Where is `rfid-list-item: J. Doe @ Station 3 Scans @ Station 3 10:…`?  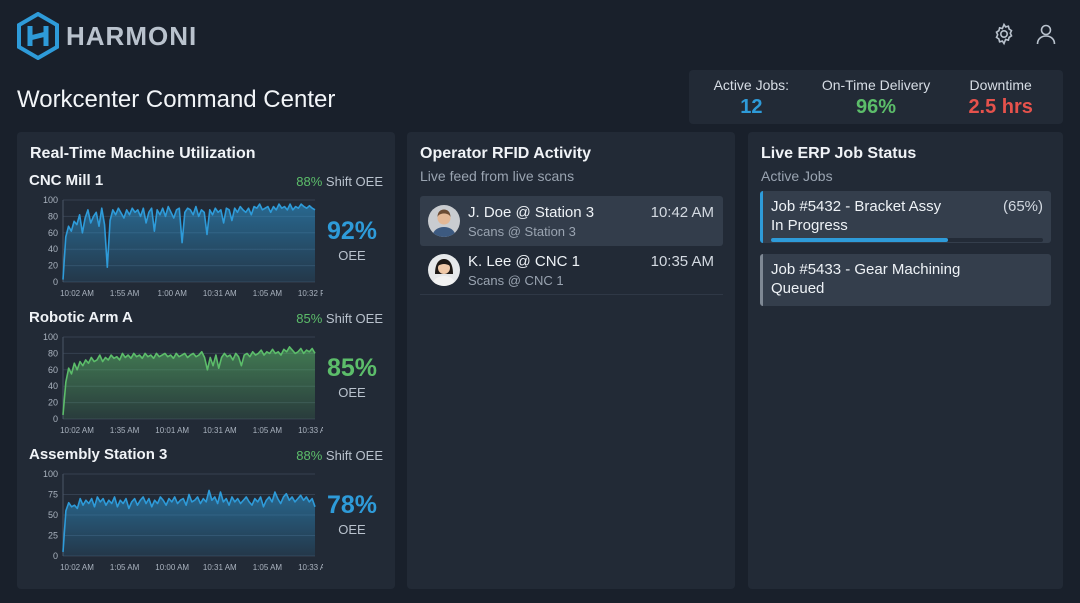 rfid-list-item: J. Doe @ Station 3 Scans @ Station 3 10:… is located at coordinates (571, 221).